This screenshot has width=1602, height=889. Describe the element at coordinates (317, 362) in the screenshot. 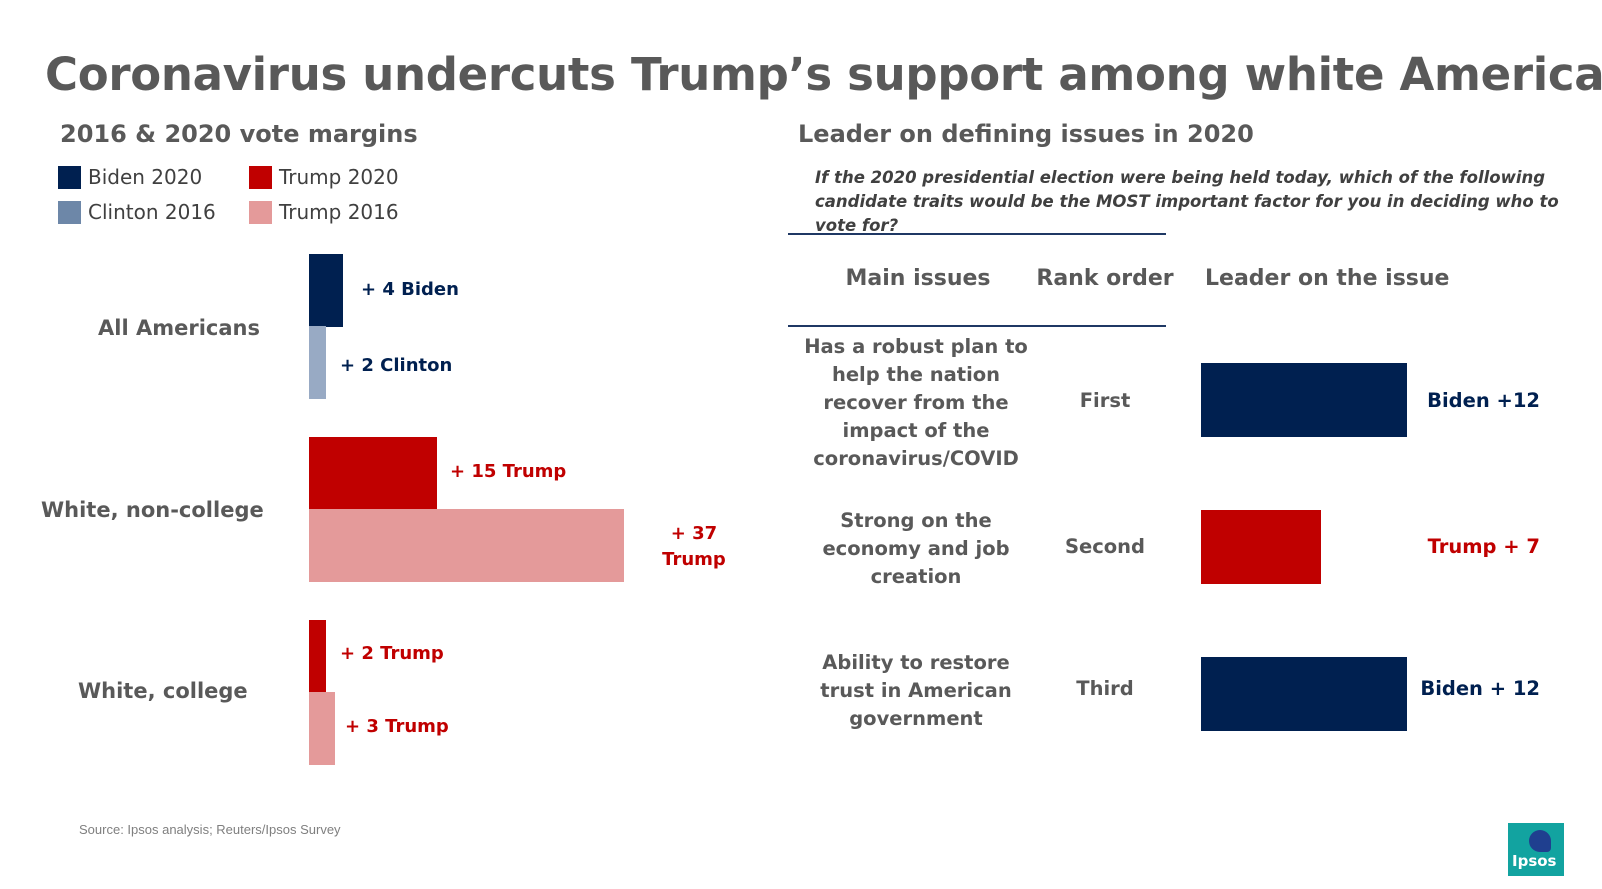

I see `bar-all-americans-2016` at that location.